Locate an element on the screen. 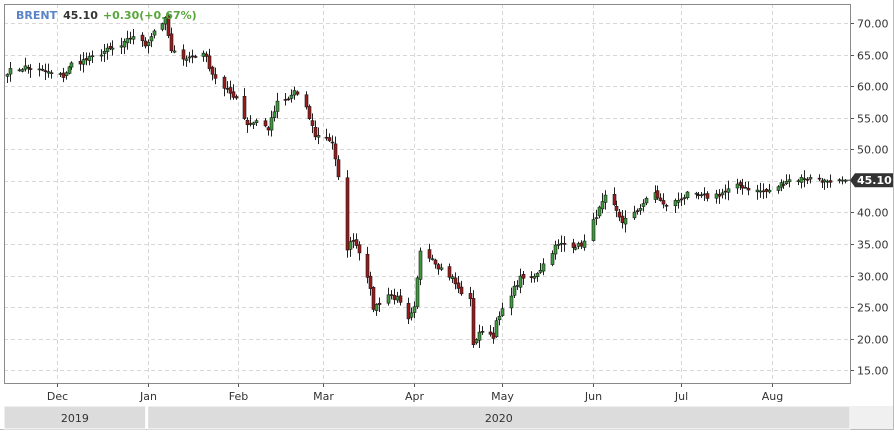 The height and width of the screenshot is (434, 894). last-price-tag-label: 45.10 is located at coordinates (874, 180).